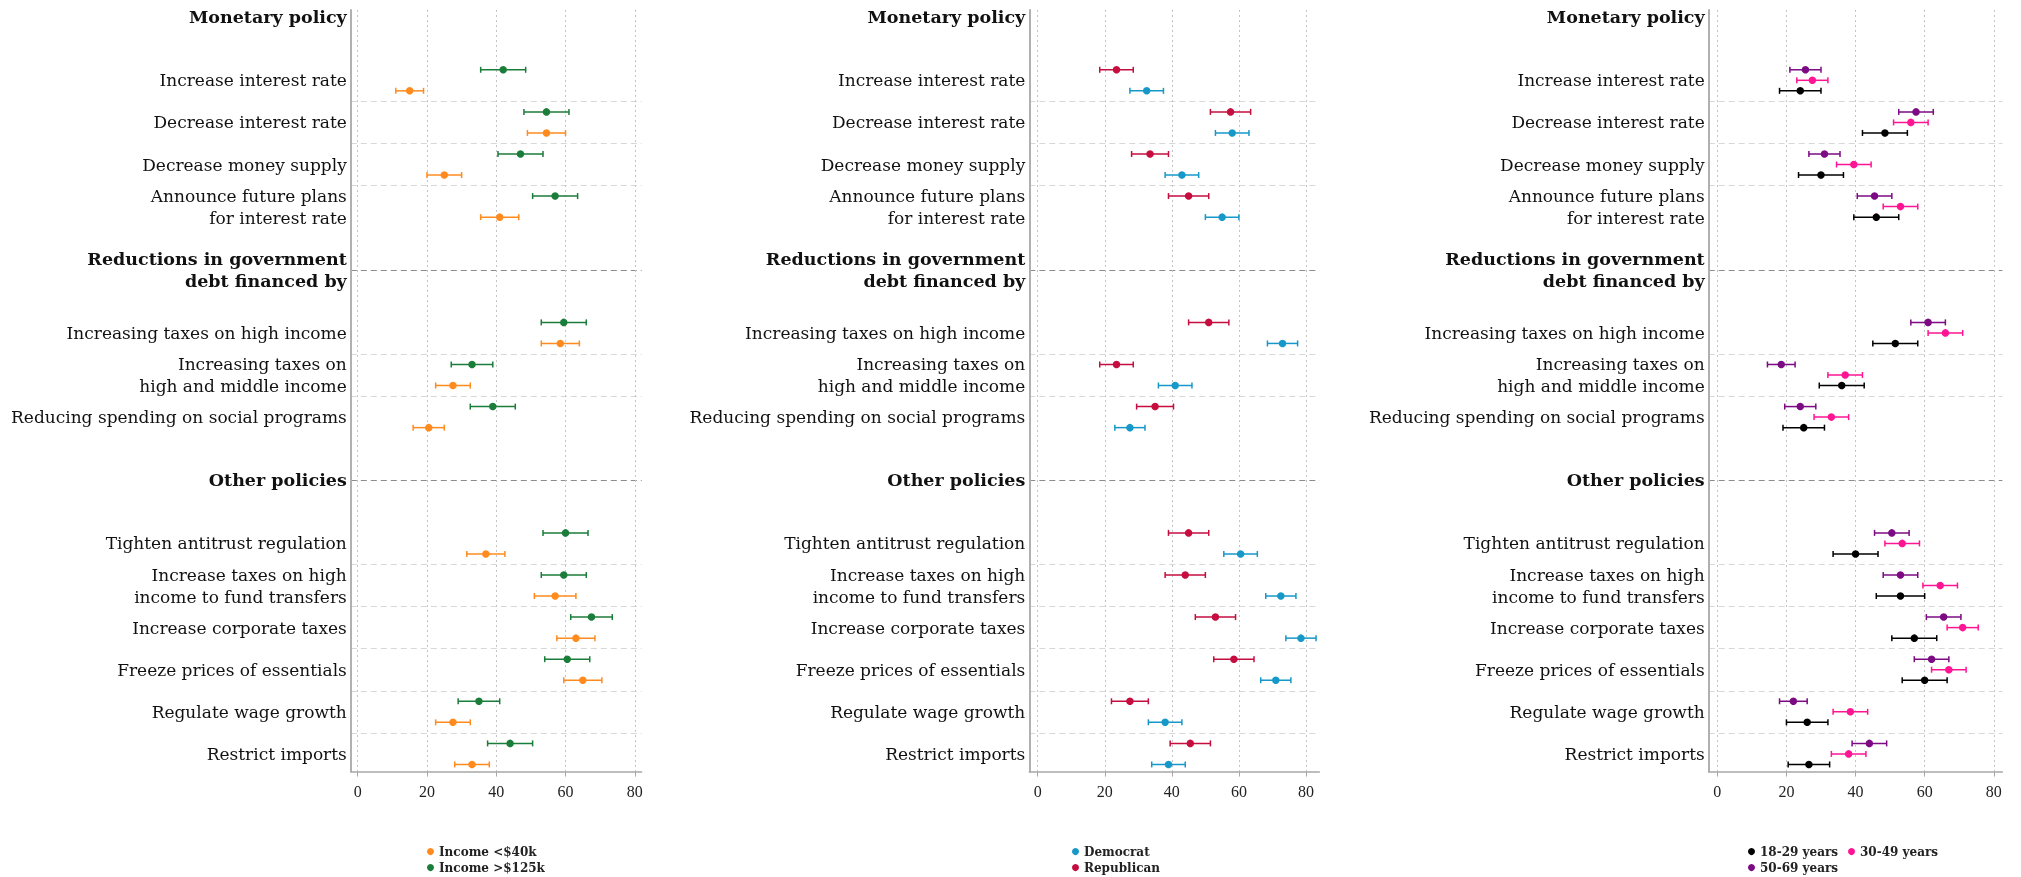 The image size is (2021, 877). I want to click on legend-label: 18-29 years, so click(1799, 851).